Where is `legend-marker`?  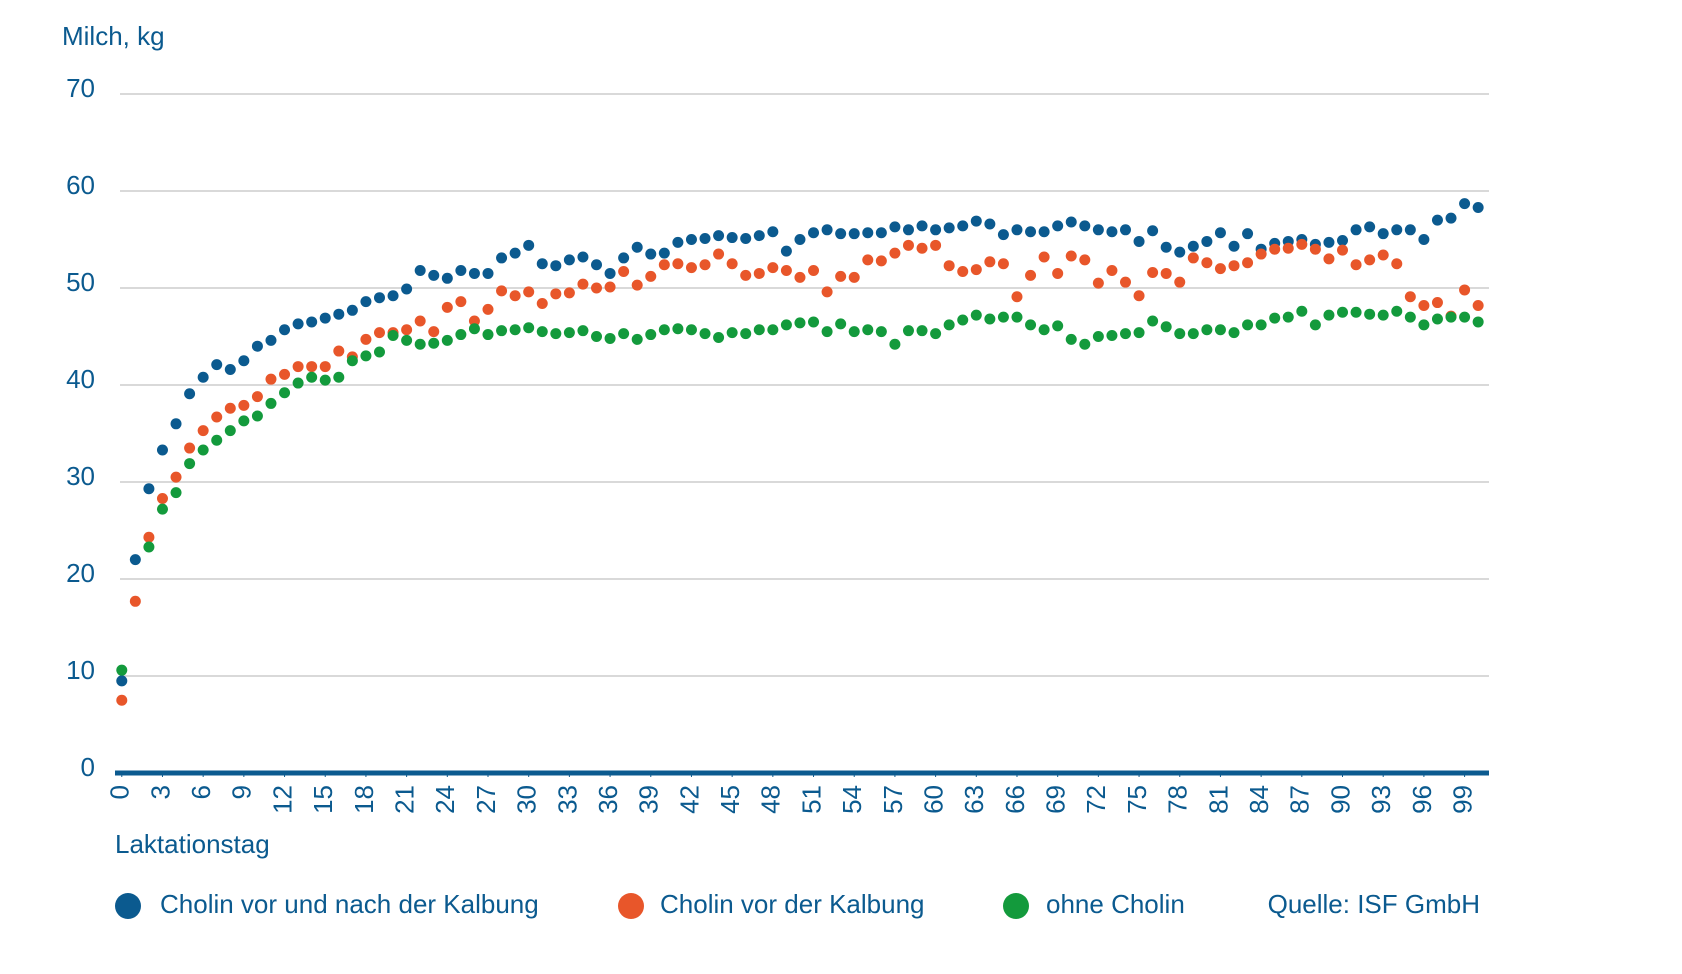
legend-marker is located at coordinates (1016, 906).